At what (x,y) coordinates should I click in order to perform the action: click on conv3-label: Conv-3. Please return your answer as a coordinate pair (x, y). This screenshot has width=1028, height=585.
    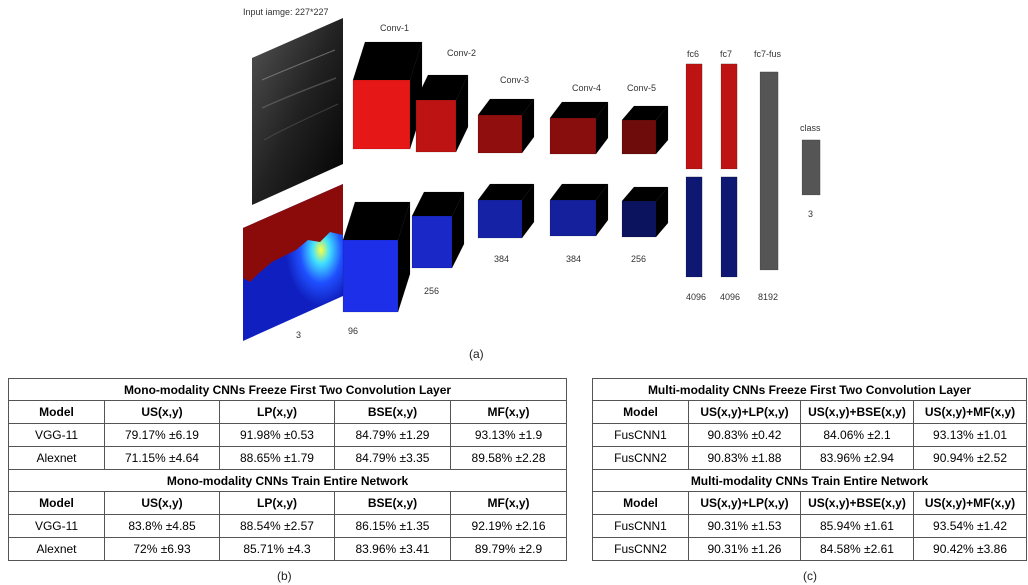
    Looking at the image, I should click on (514, 80).